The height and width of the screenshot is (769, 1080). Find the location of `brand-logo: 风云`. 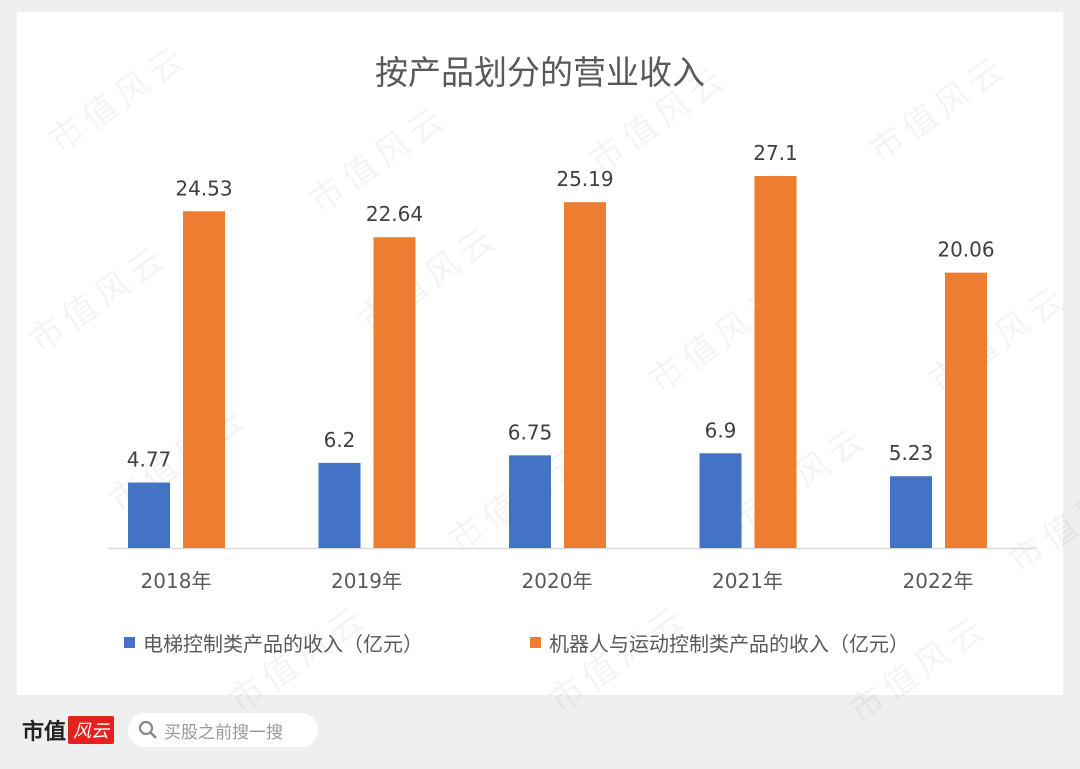

brand-logo: 风云 is located at coordinates (91, 730).